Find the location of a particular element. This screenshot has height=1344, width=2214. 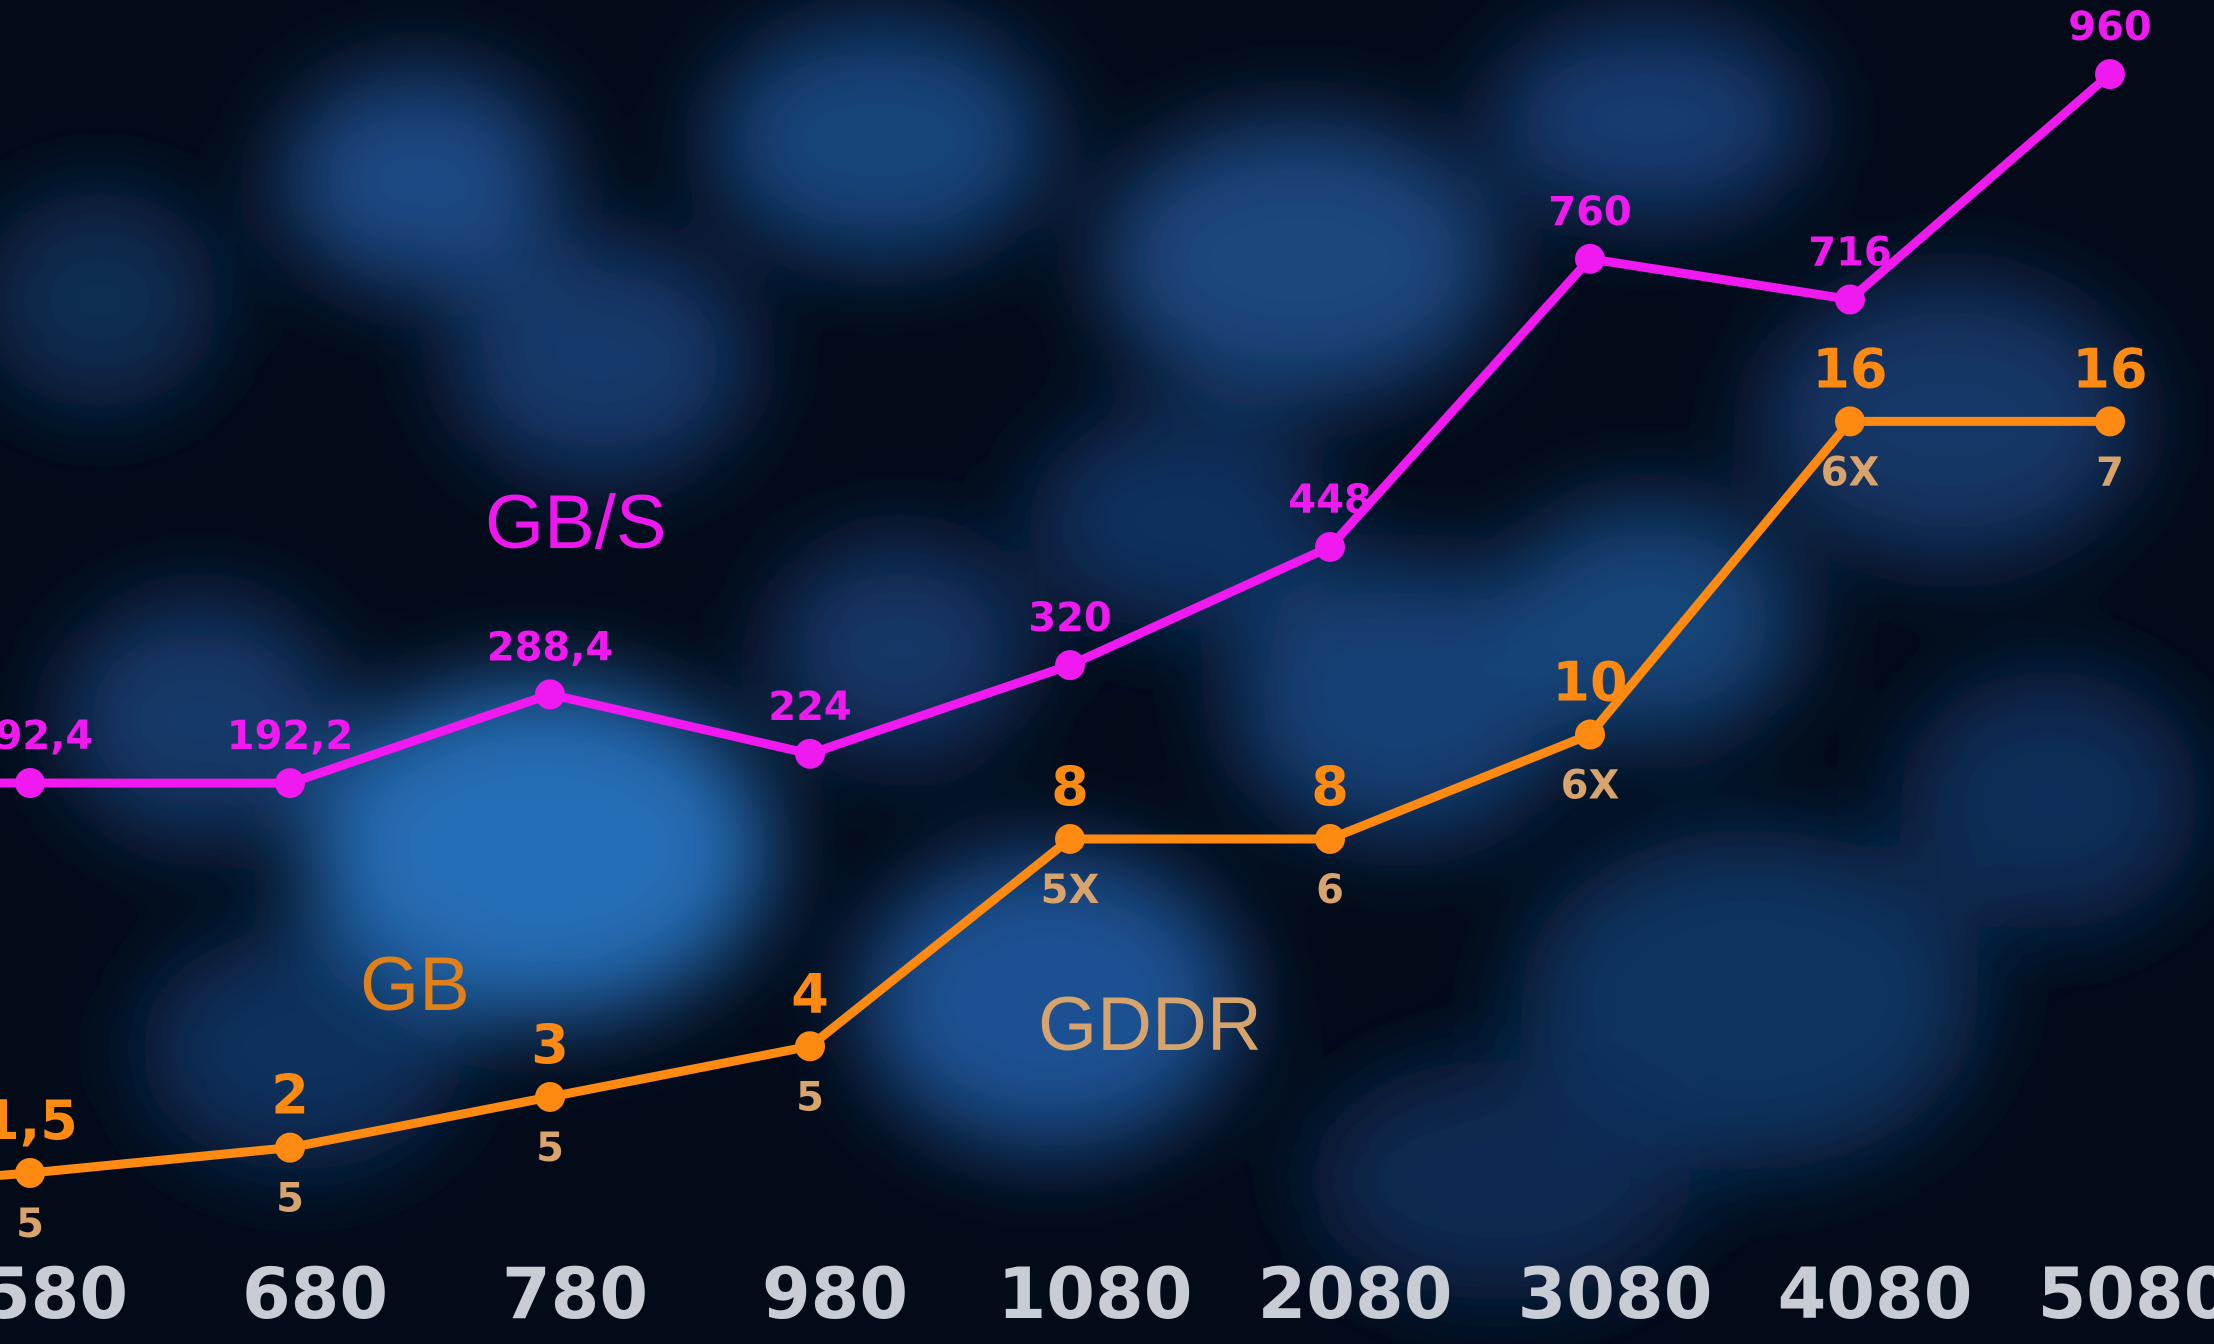

gddr-value-780: 5 is located at coordinates (550, 1148).